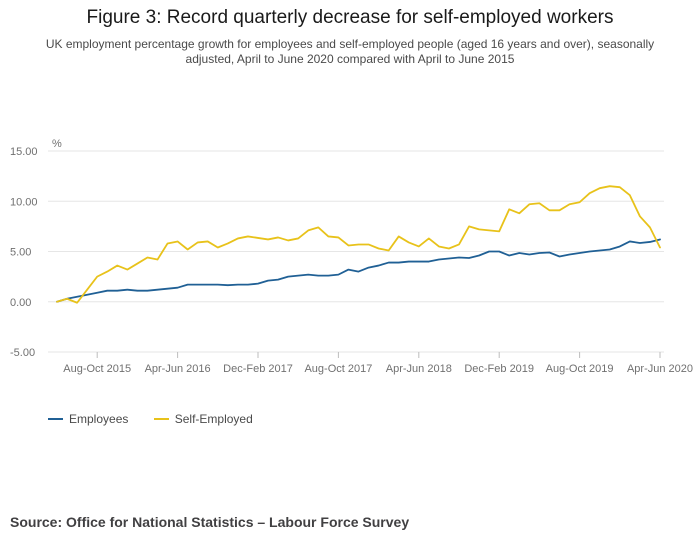 The height and width of the screenshot is (549, 700). What do you see at coordinates (57, 144) in the screenshot?
I see `y-unit-label: %` at bounding box center [57, 144].